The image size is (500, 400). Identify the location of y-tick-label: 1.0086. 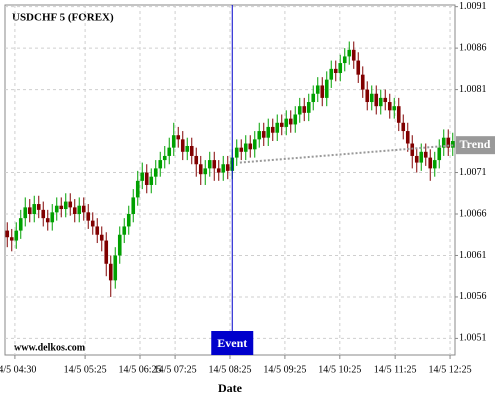
(473, 47).